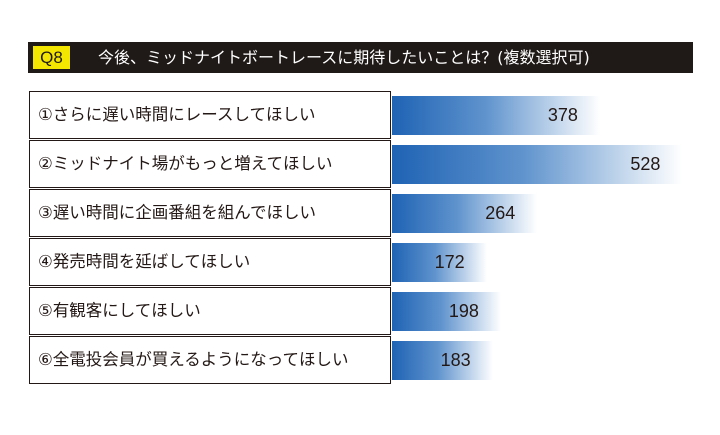  I want to click on category-label-box: ②ミッドナイト場がもっと増えてほしい, so click(210, 164).